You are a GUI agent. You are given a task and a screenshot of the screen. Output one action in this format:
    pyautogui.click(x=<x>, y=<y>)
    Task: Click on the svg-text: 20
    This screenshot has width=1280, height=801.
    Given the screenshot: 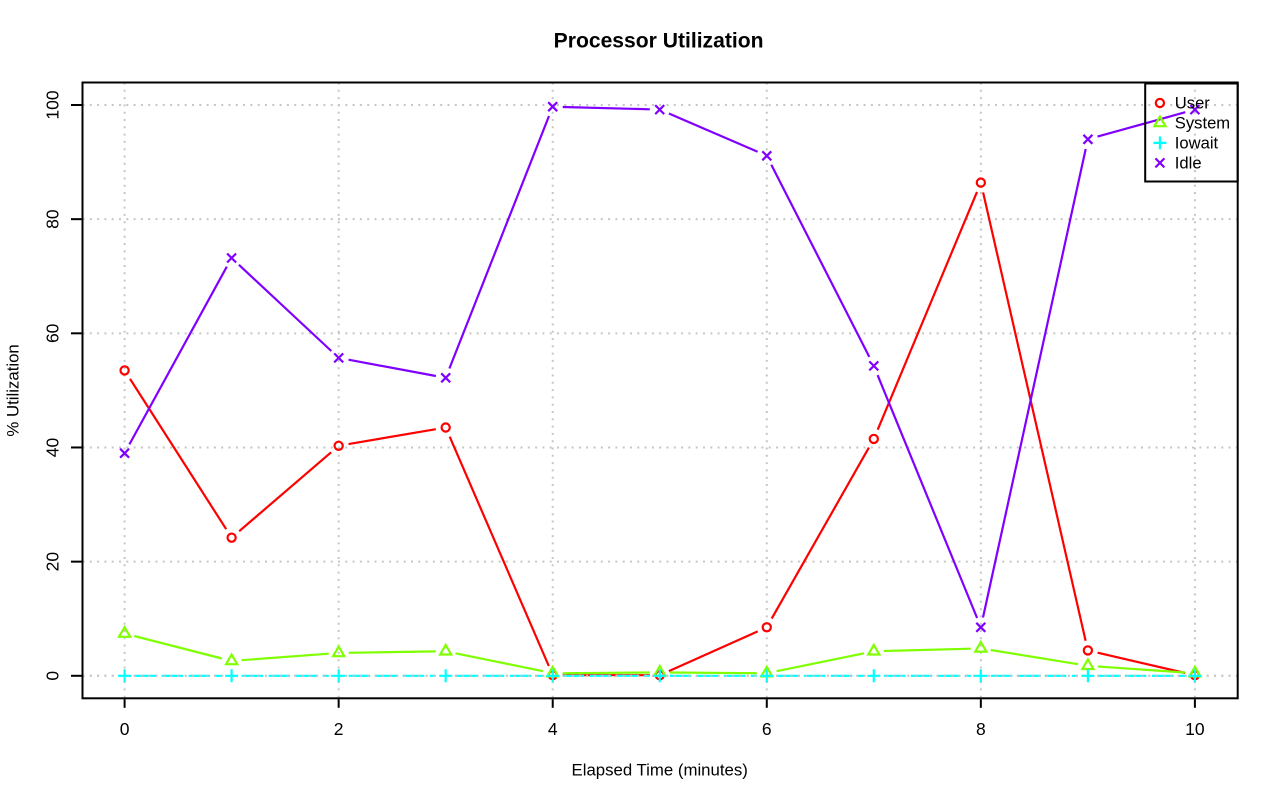 What is the action you would take?
    pyautogui.click(x=53, y=562)
    